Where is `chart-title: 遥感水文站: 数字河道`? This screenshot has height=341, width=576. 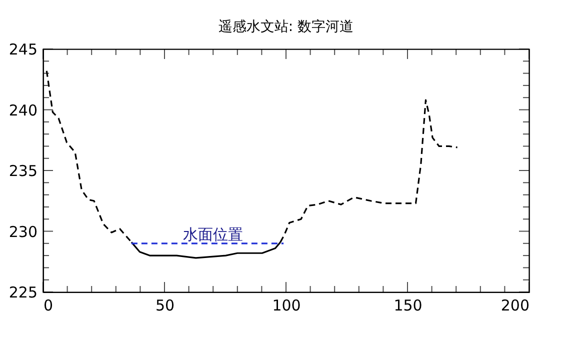 chart-title: 遥感水文站: 数字河道 is located at coordinates (286, 27).